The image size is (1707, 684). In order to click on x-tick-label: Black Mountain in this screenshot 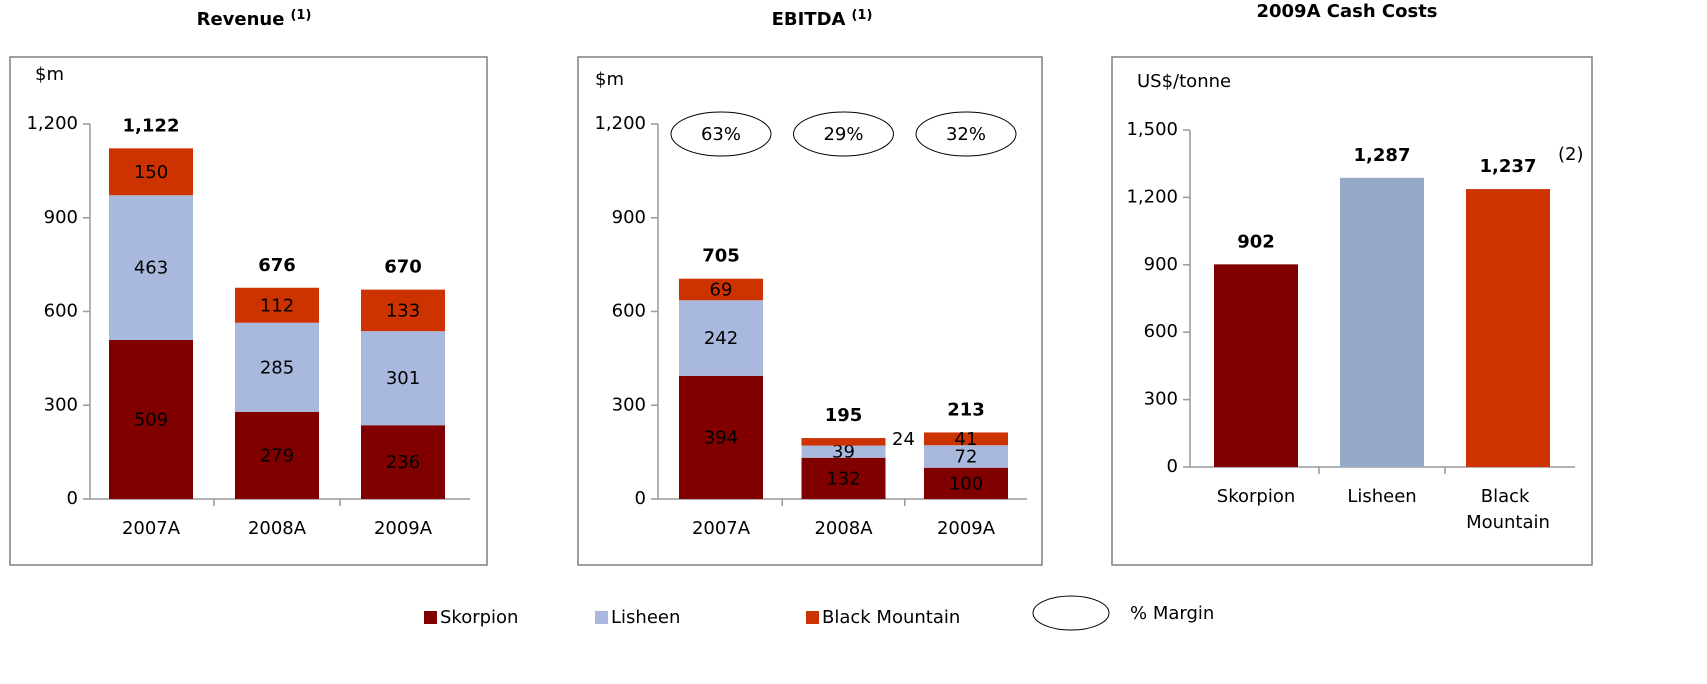, I will do `click(1508, 509)`.